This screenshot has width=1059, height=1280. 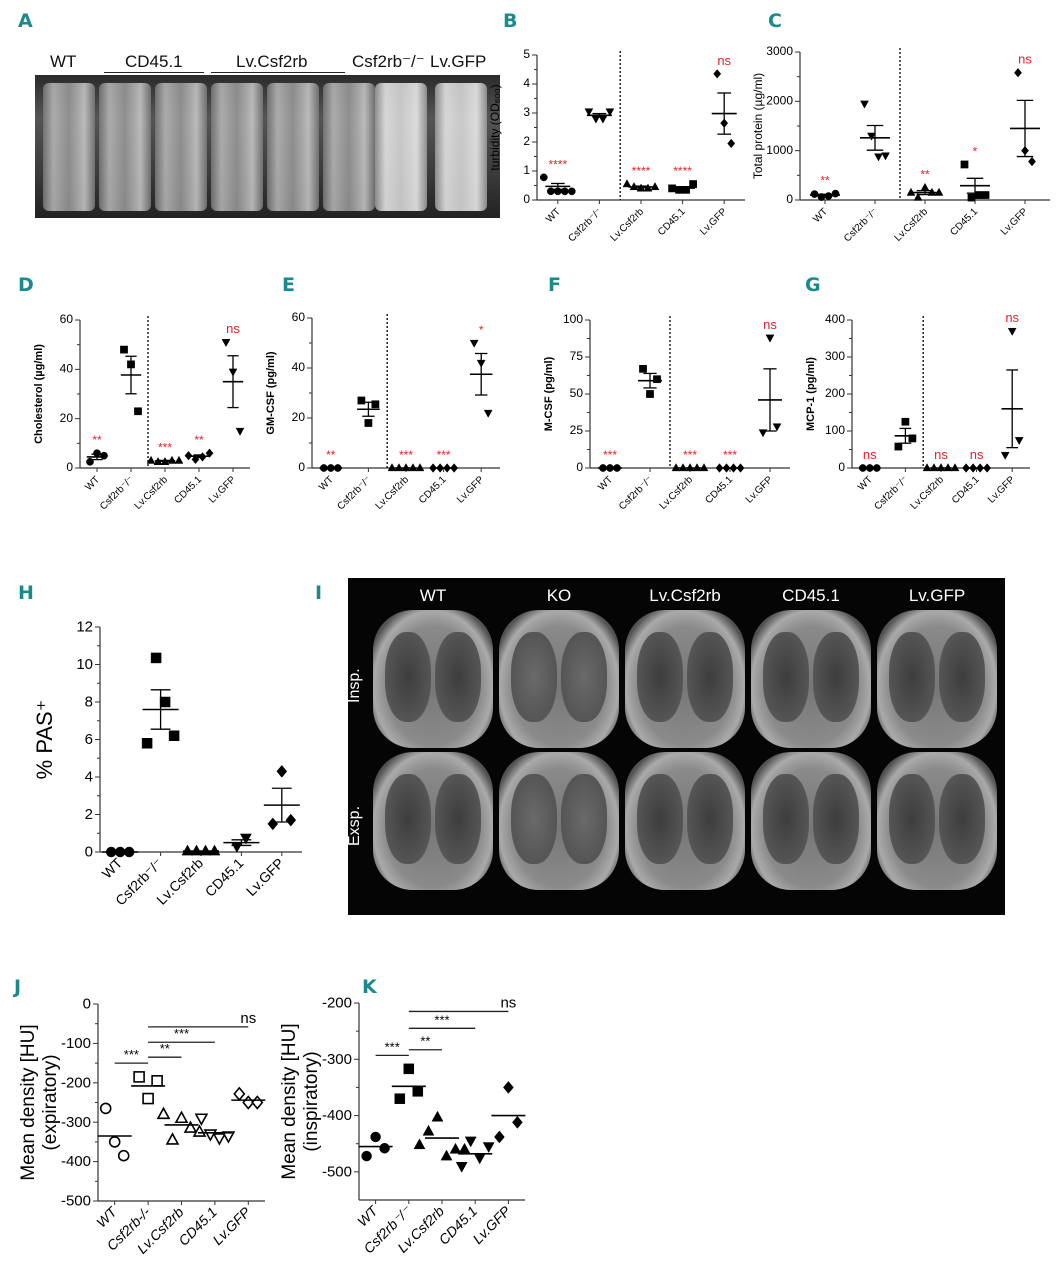 What do you see at coordinates (76, 1161) in the screenshot?
I see `y-tick-label: -400` at bounding box center [76, 1161].